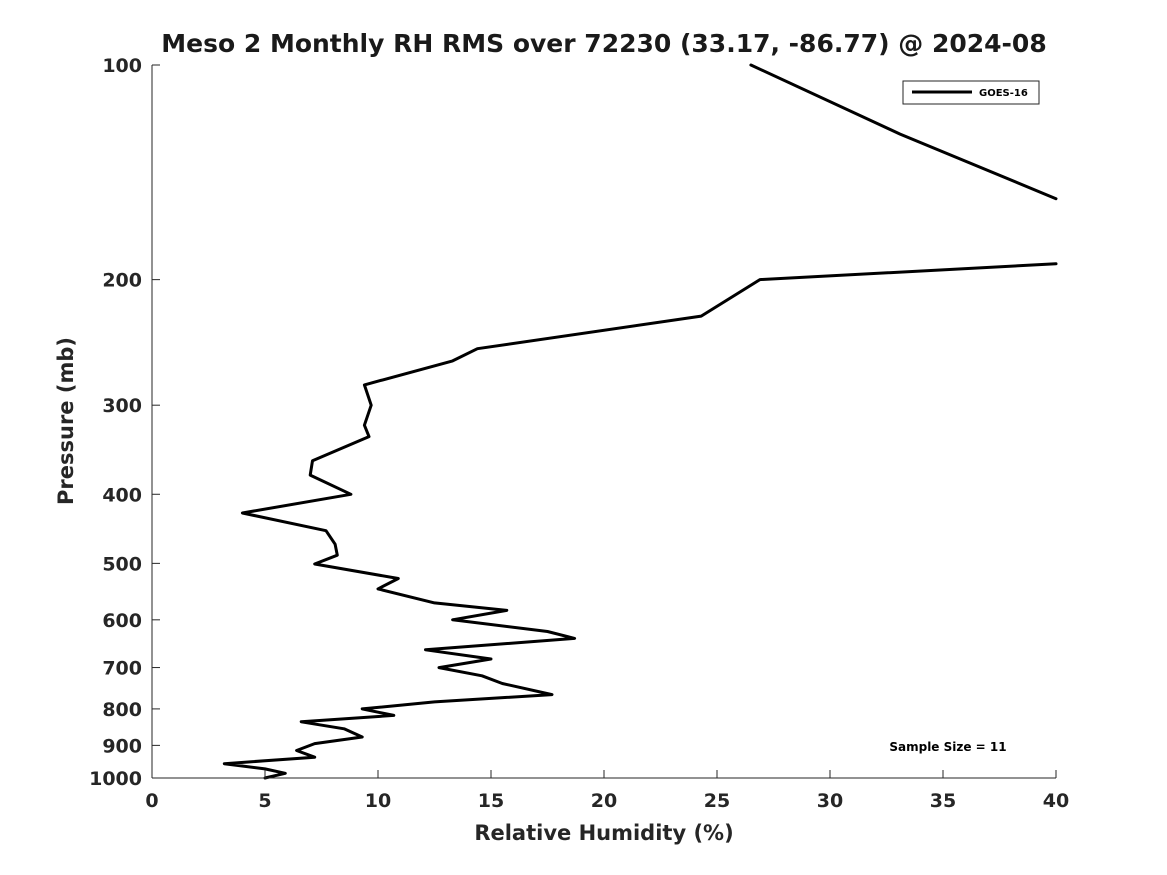 The image size is (1167, 875). What do you see at coordinates (115, 779) in the screenshot?
I see `y-tick-label-1000: 1000` at bounding box center [115, 779].